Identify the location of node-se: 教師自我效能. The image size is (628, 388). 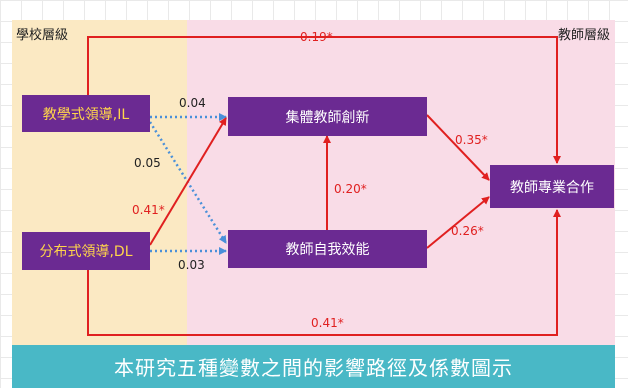
(327, 249).